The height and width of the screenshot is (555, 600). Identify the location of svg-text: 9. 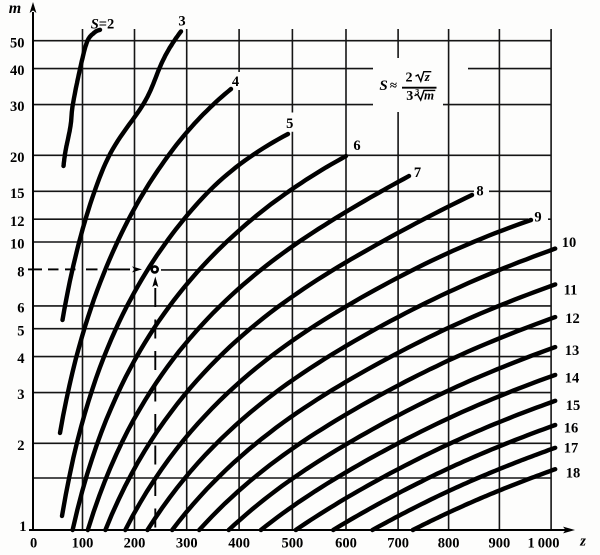
(537, 217).